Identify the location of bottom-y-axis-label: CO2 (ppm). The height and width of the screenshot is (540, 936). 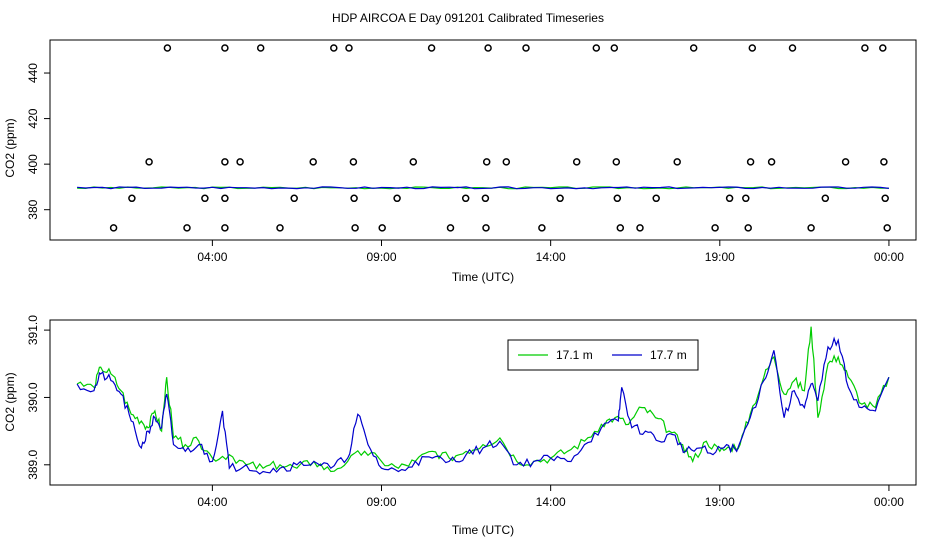
(10, 401).